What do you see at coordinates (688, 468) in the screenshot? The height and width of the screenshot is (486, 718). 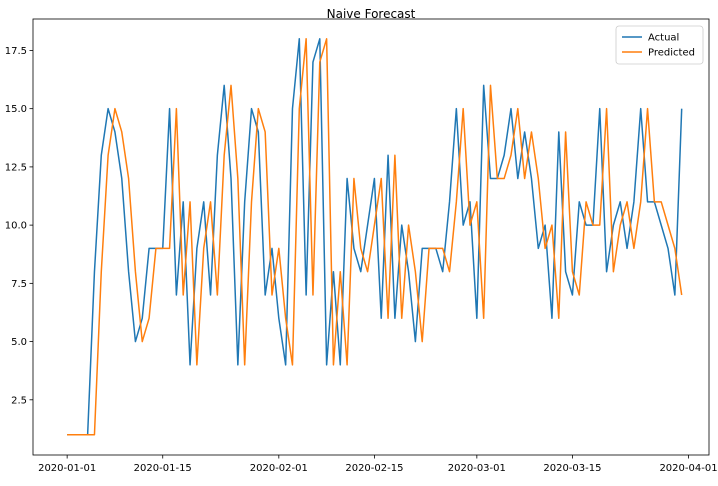 I see `x-tick-label: 2020-04-01` at bounding box center [688, 468].